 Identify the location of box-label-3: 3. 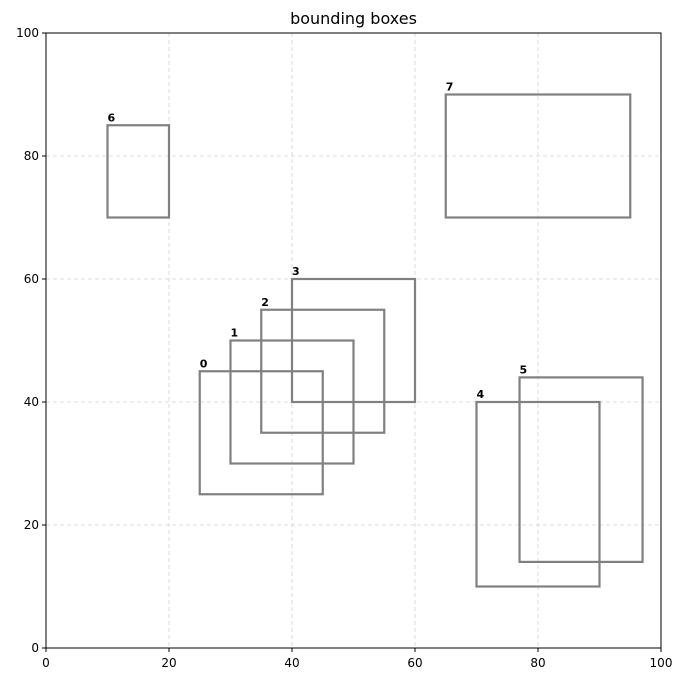
(296, 271).